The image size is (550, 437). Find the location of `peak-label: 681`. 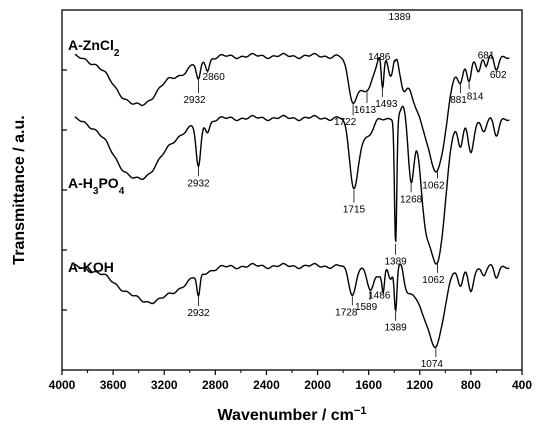

peak-label: 681 is located at coordinates (486, 55).